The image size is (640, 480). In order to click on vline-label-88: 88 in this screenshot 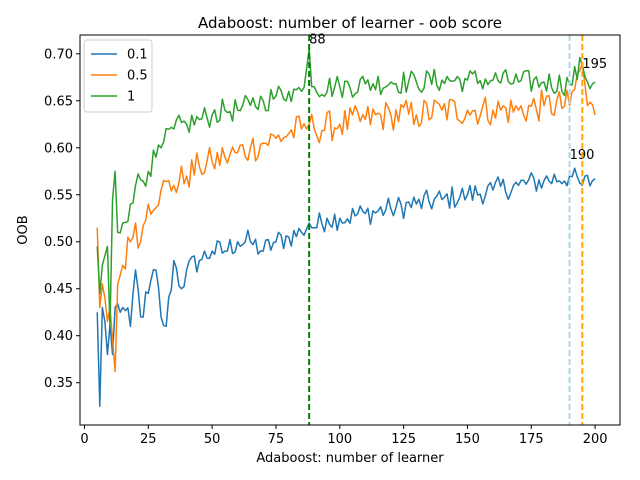, I will do `click(317, 39)`.